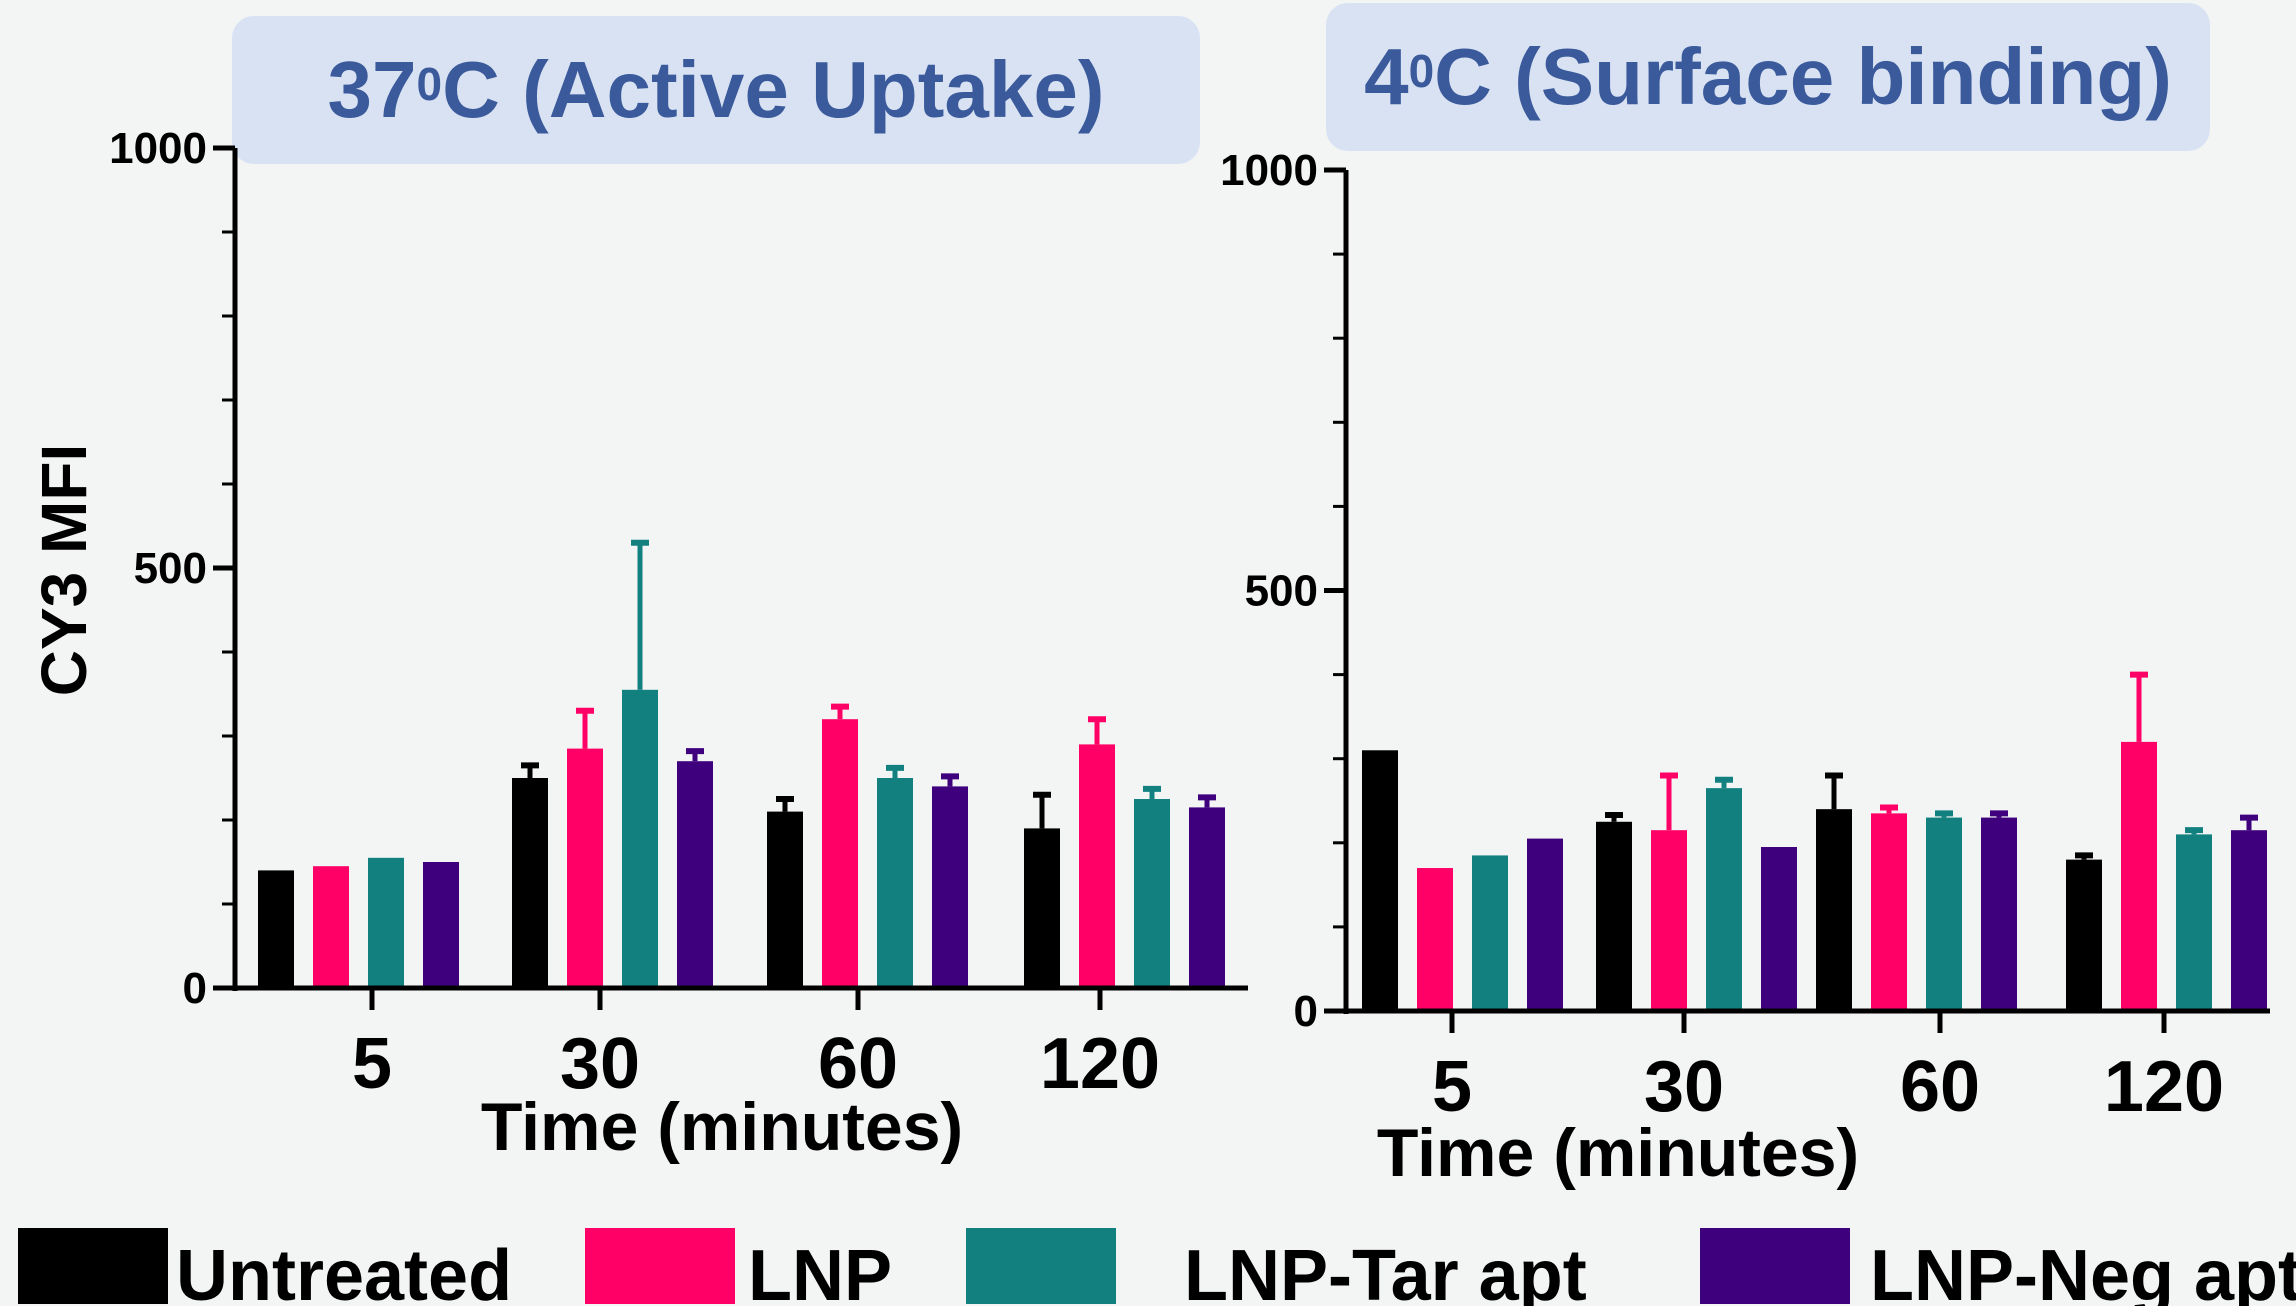 The width and height of the screenshot is (2296, 1306). What do you see at coordinates (158, 148) in the screenshot?
I see `y-tick-label-0-1000: 1000` at bounding box center [158, 148].